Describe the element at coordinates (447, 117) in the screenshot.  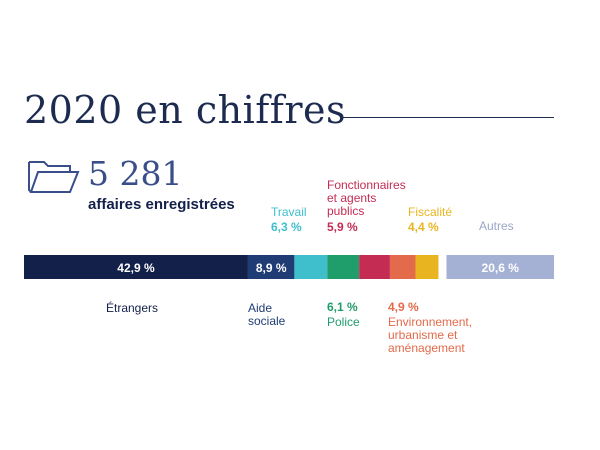
I see `title-rule` at that location.